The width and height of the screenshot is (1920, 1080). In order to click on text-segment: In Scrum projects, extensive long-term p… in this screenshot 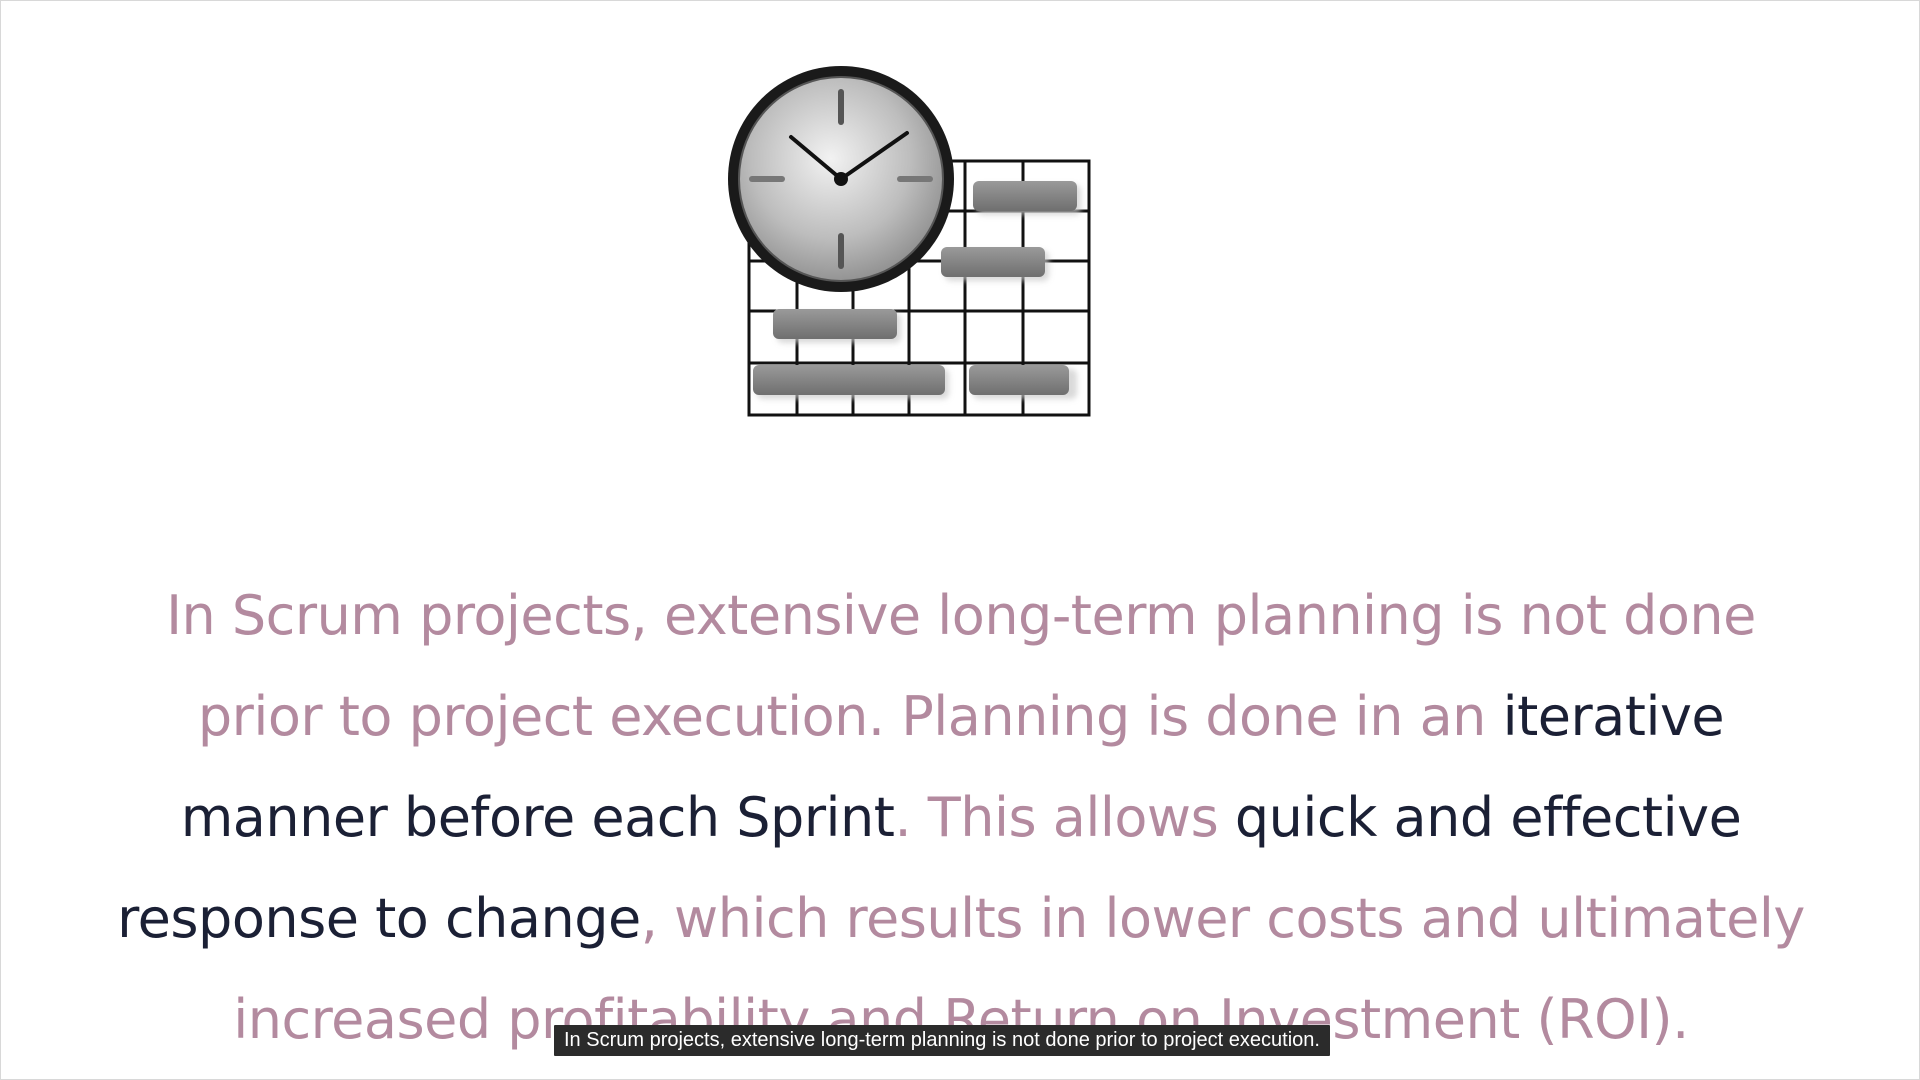, I will do `click(961, 666)`.